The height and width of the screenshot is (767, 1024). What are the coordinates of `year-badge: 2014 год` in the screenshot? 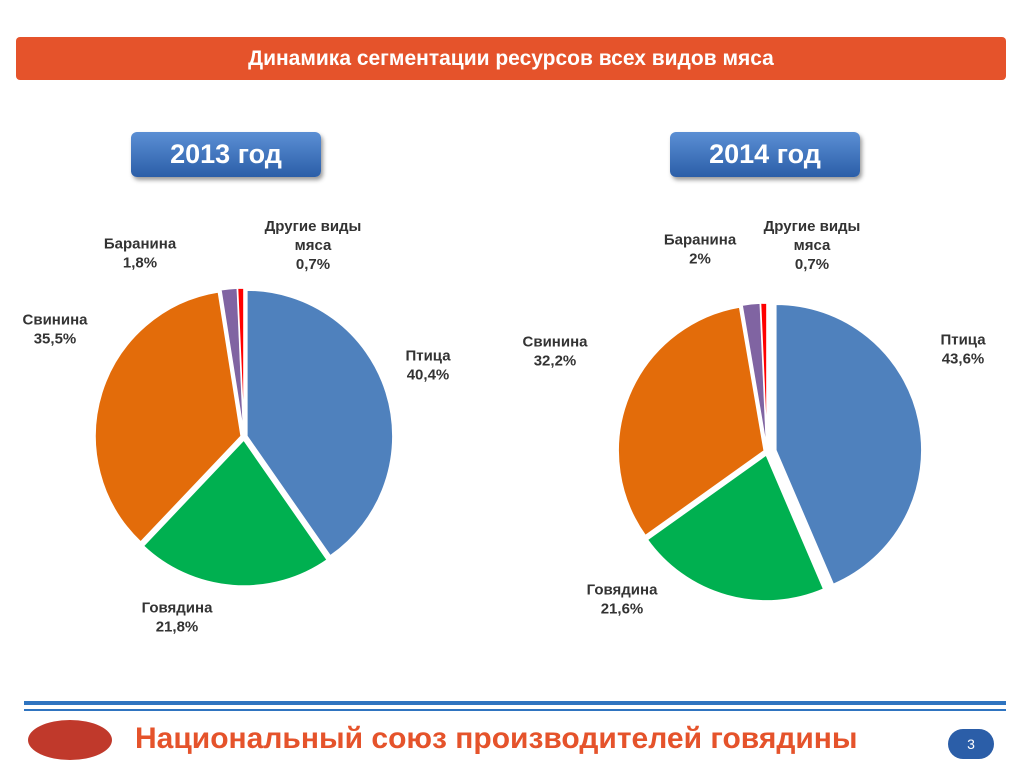 It's located at (765, 154).